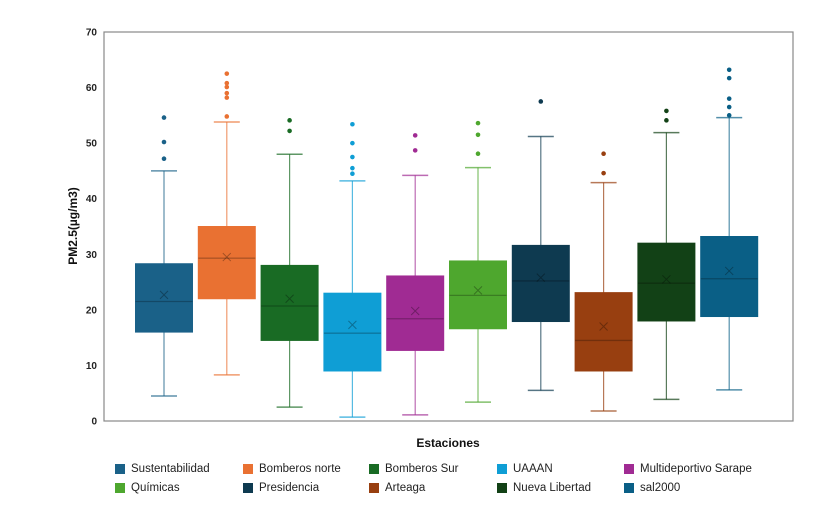  What do you see at coordinates (73, 226) in the screenshot?
I see `y-axis-title: PM2.5(µg/m3)` at bounding box center [73, 226].